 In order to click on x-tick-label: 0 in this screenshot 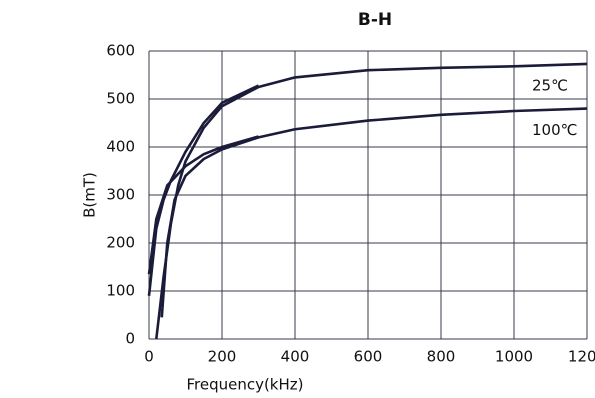, I will do `click(149, 357)`.